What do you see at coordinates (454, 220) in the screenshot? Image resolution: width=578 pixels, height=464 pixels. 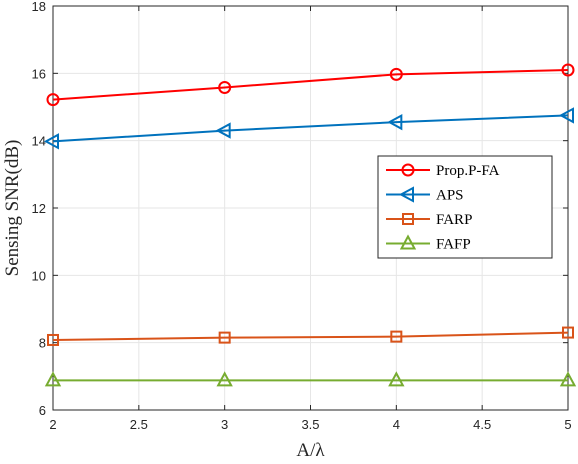 I see `legend-label: FARP` at bounding box center [454, 220].